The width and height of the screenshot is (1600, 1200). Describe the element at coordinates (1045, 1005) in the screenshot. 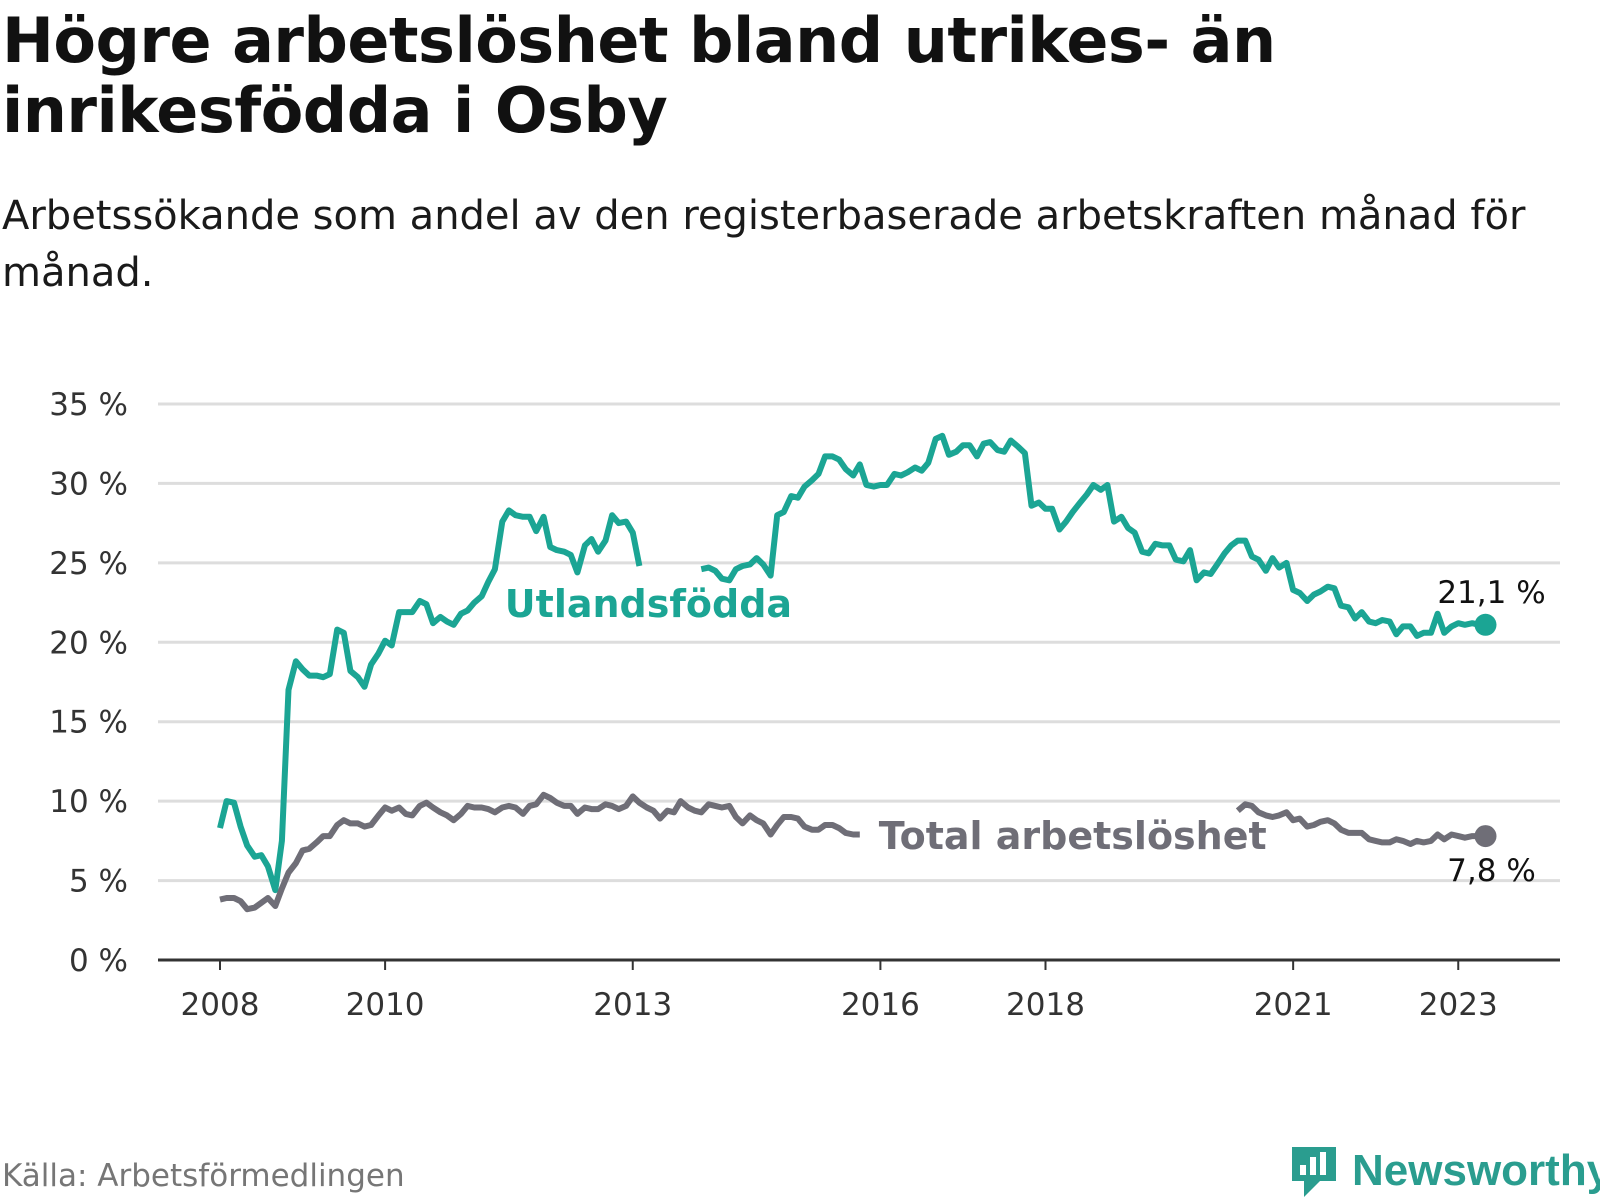

I see `x-tick-label-2018: 2018` at that location.